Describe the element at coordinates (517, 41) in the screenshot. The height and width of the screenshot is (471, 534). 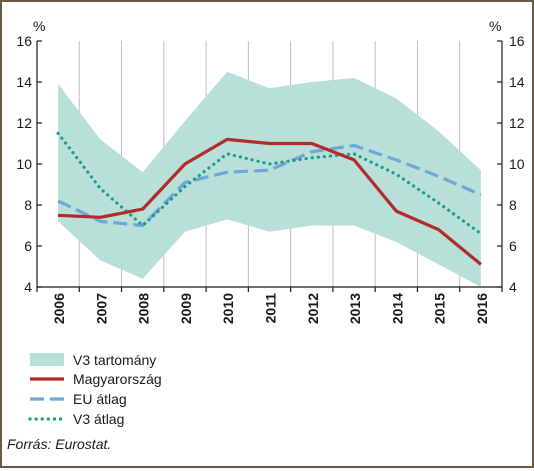
I see `y-tick-label-right: 16` at that location.